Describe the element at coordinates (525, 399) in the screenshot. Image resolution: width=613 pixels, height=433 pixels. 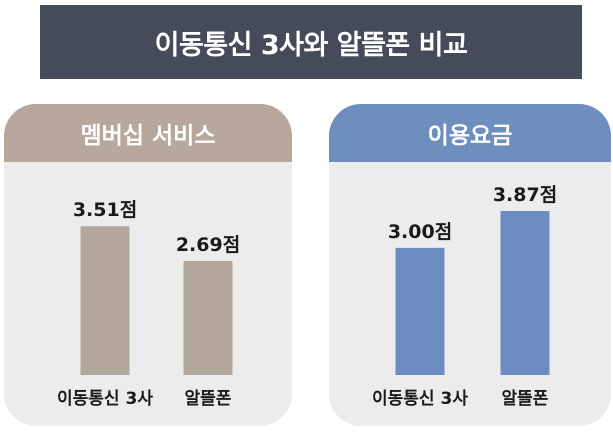
I see `fee-category-label-1: 알뜰폰` at that location.